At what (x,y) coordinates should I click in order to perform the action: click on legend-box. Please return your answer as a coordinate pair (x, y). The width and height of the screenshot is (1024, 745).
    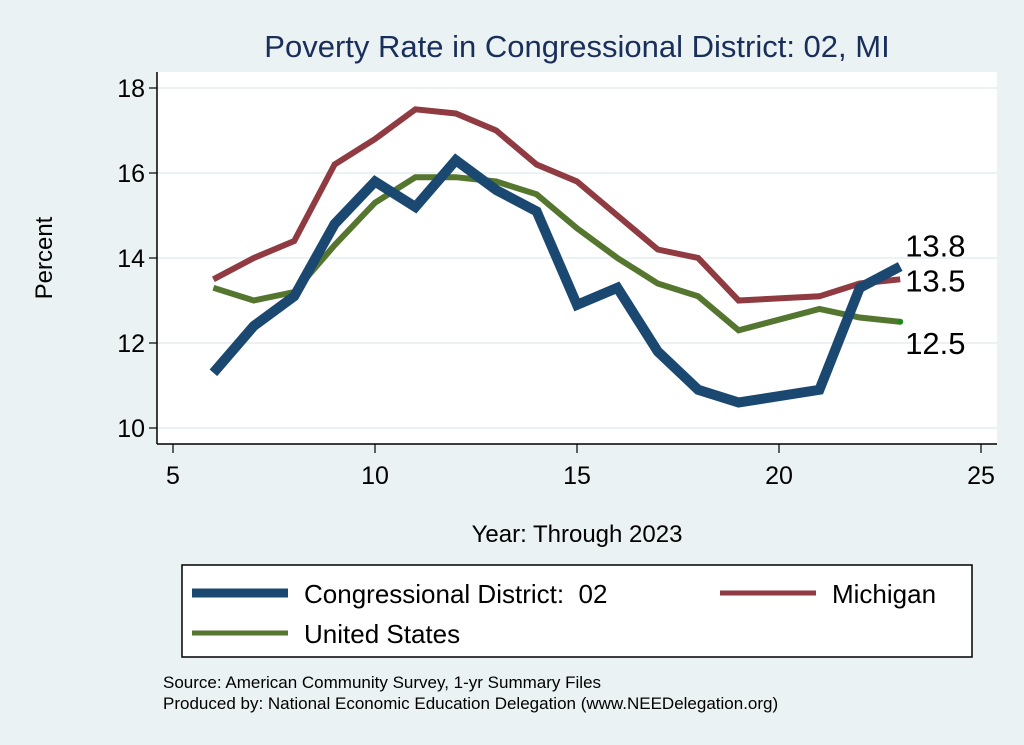
    Looking at the image, I should click on (577, 611).